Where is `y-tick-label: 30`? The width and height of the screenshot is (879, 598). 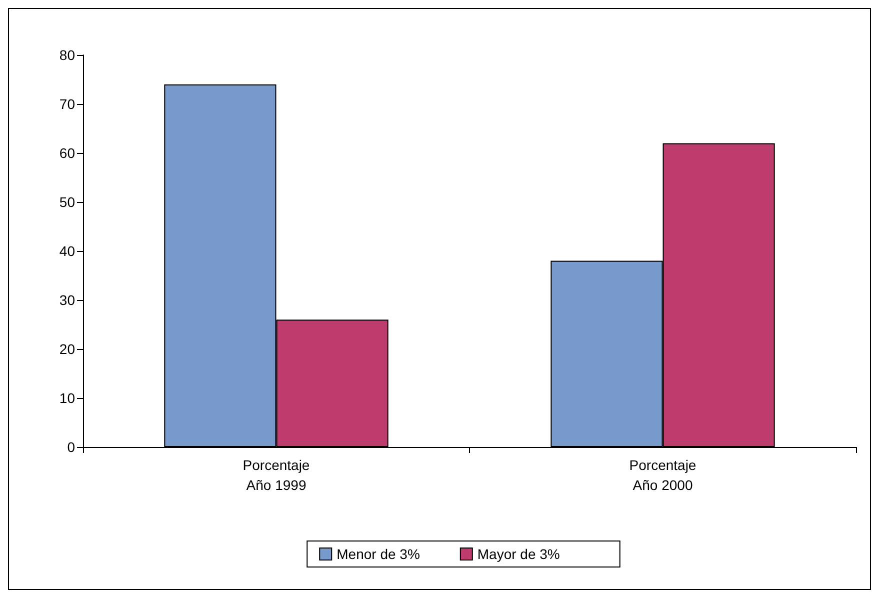 y-tick-label: 30 is located at coordinates (67, 300).